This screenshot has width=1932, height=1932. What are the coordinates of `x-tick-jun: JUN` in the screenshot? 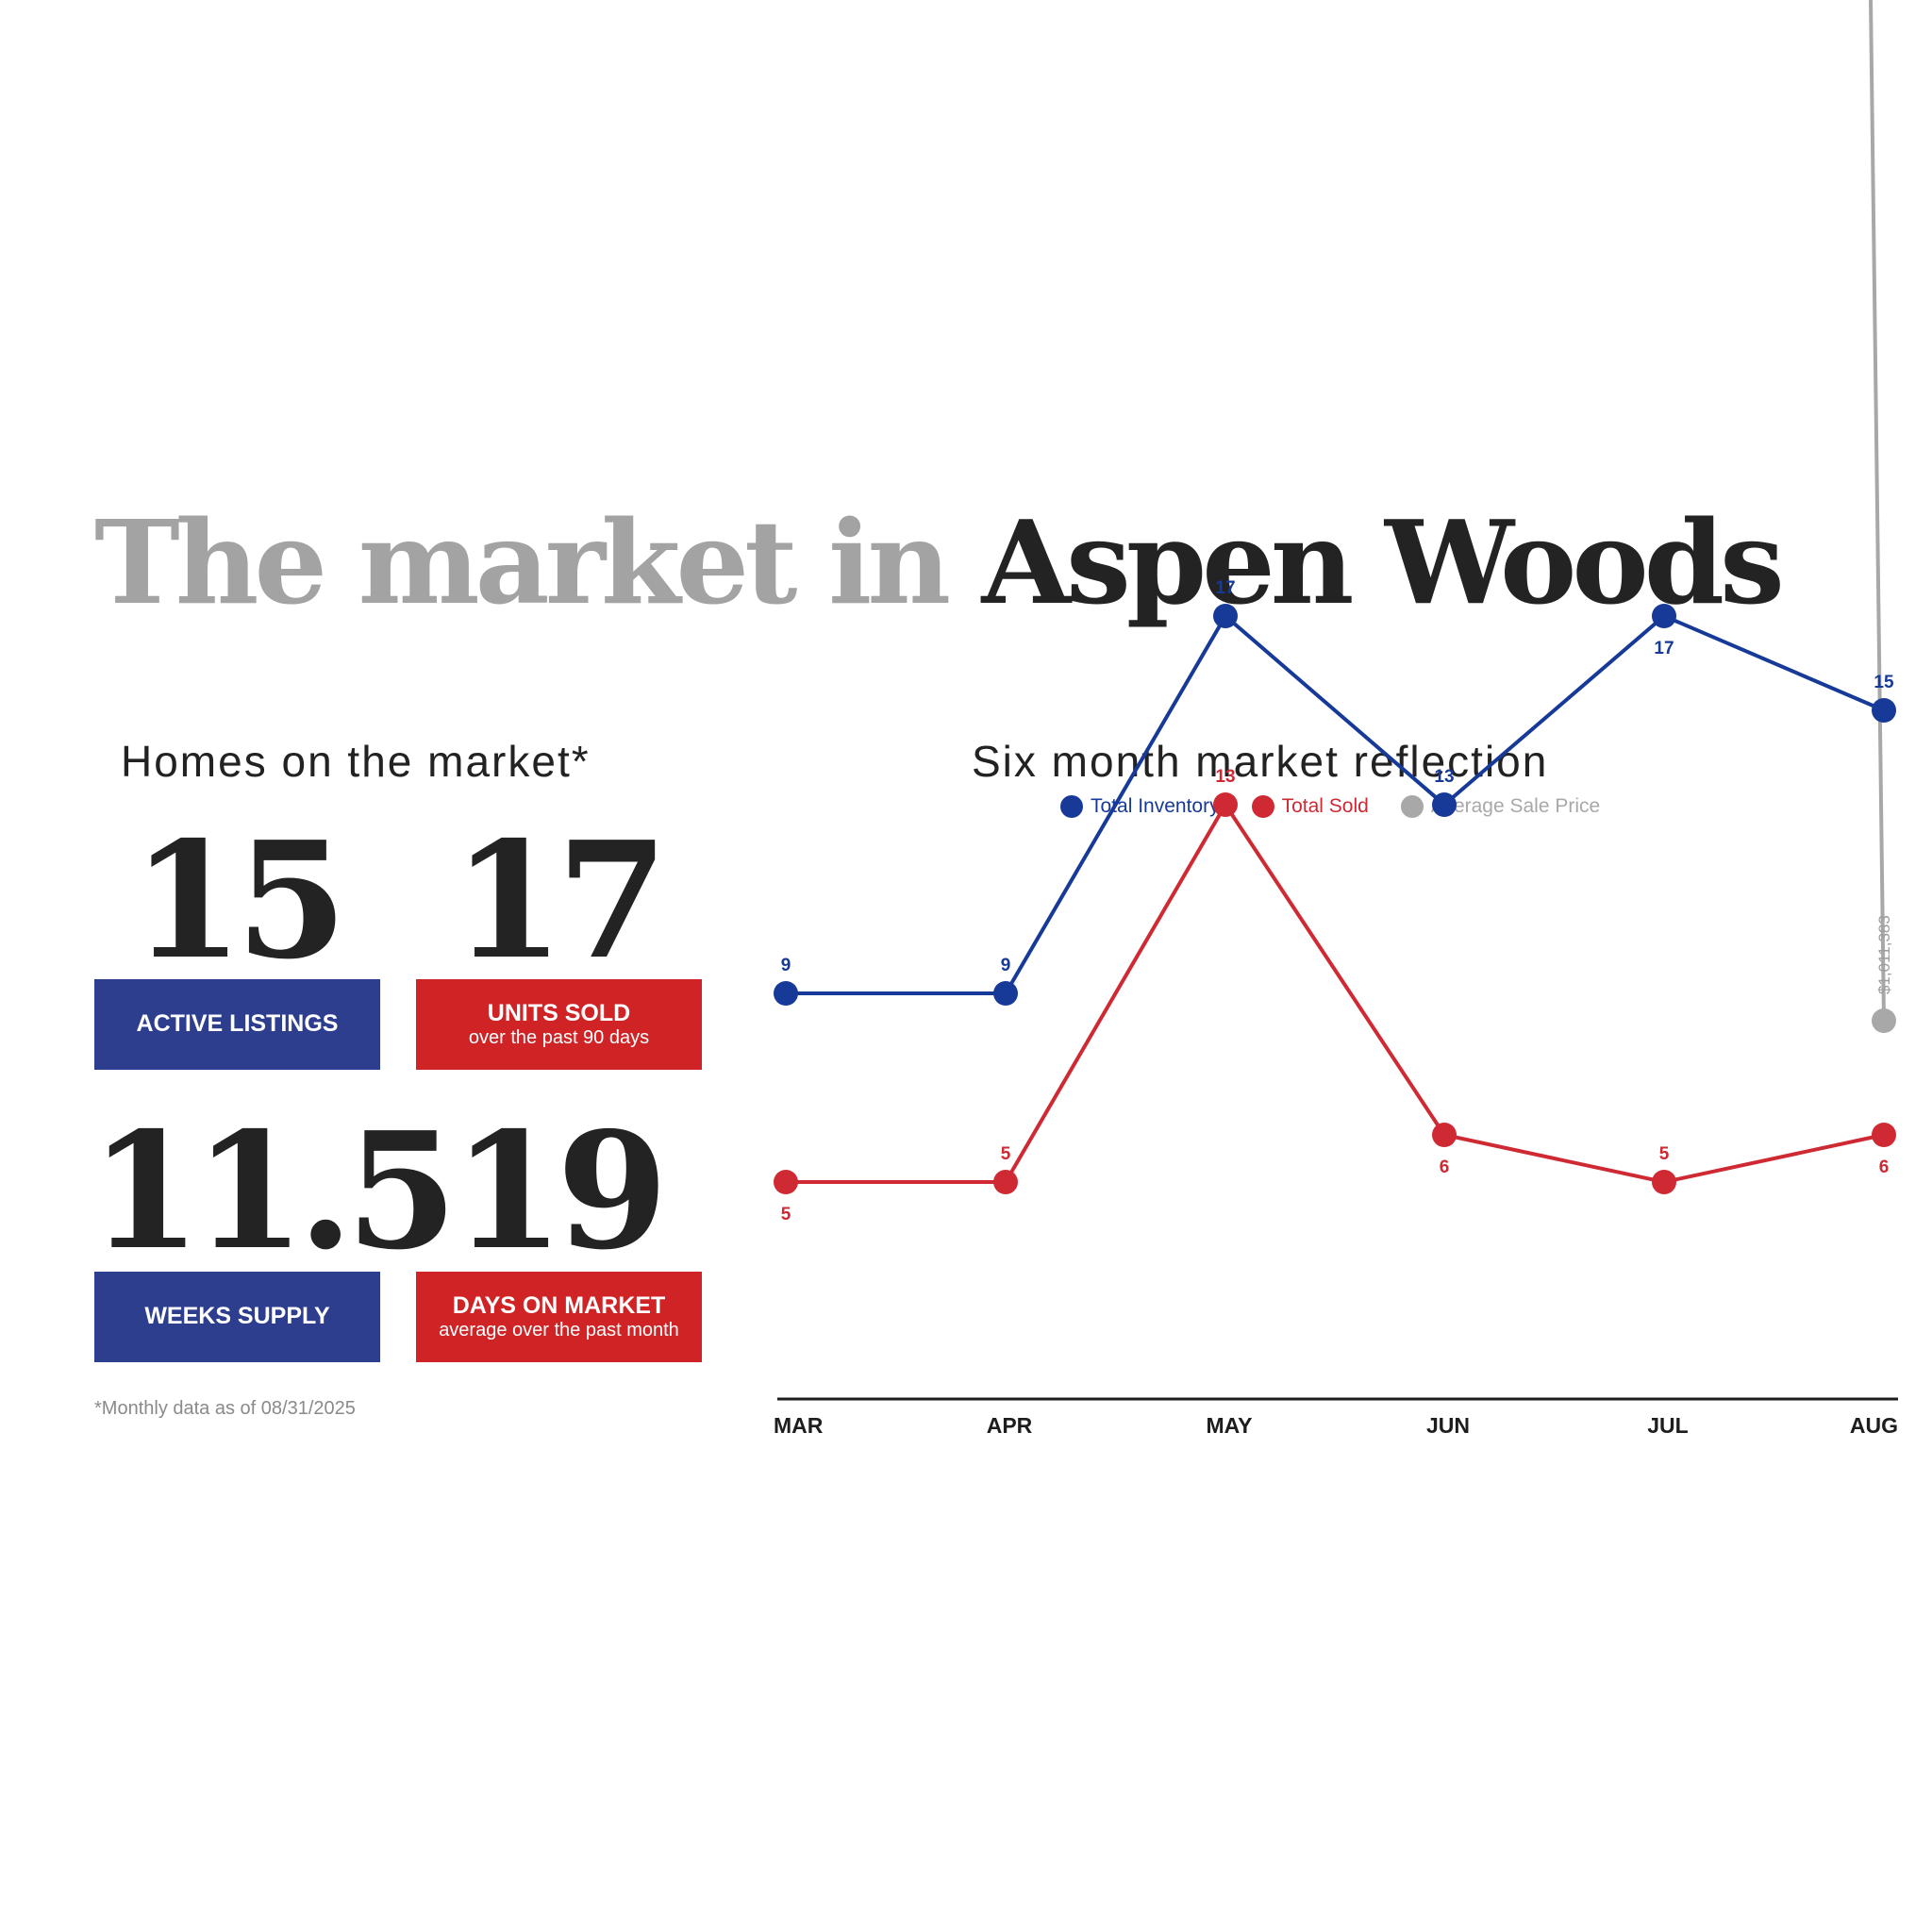 It's located at (1448, 1425).